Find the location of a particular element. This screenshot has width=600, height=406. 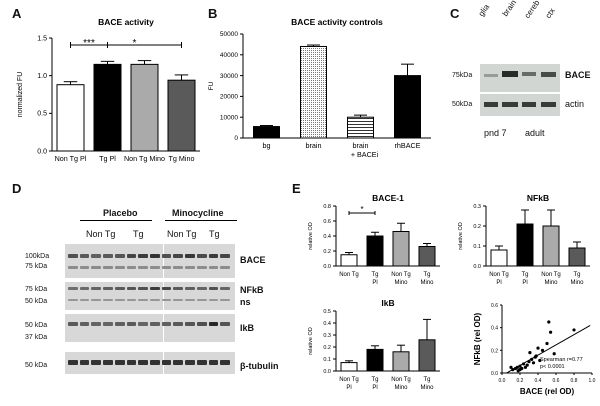

blot-d-strip-nfkb is located at coordinates (150, 296).